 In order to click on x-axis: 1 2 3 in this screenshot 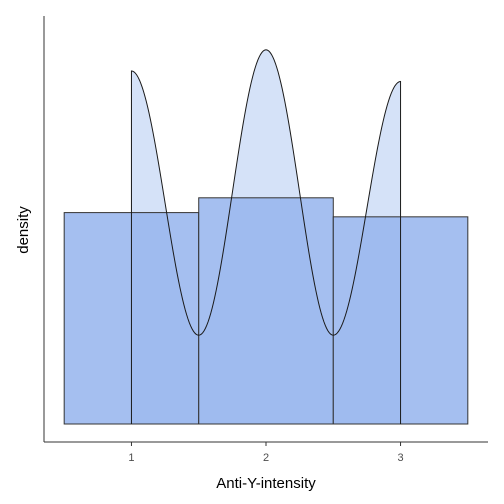, I will do `click(266, 452)`.